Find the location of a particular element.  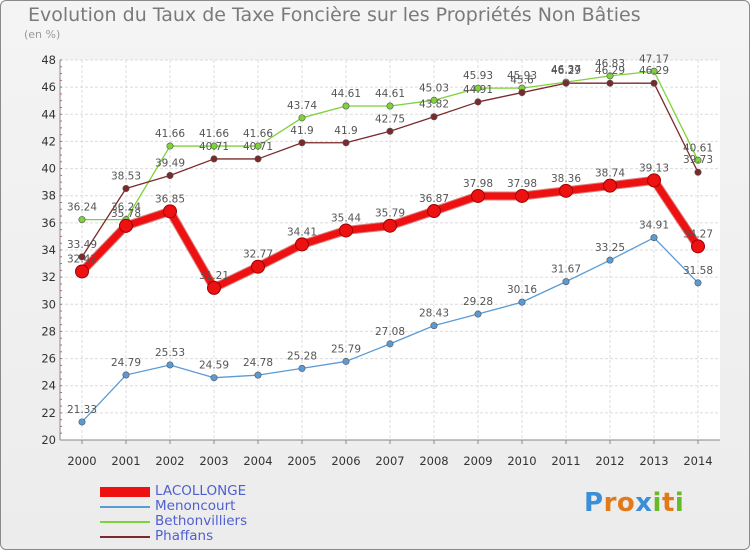

y-tick-label: 22 is located at coordinates (48, 413).